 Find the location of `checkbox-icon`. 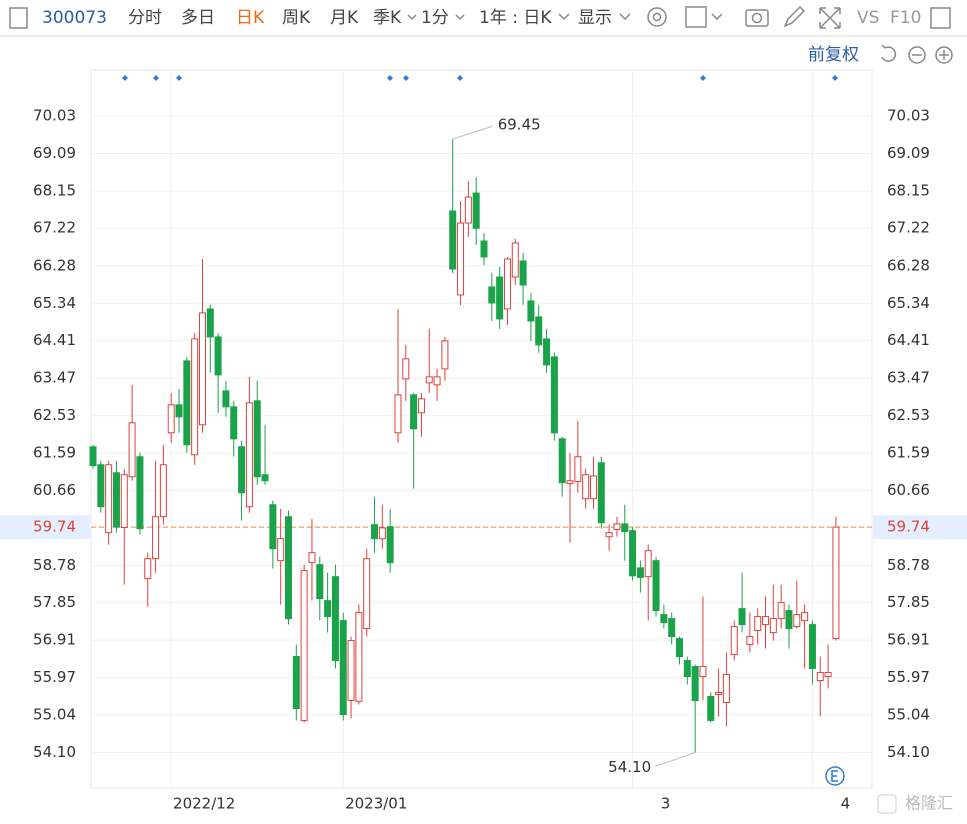

checkbox-icon is located at coordinates (696, 17).